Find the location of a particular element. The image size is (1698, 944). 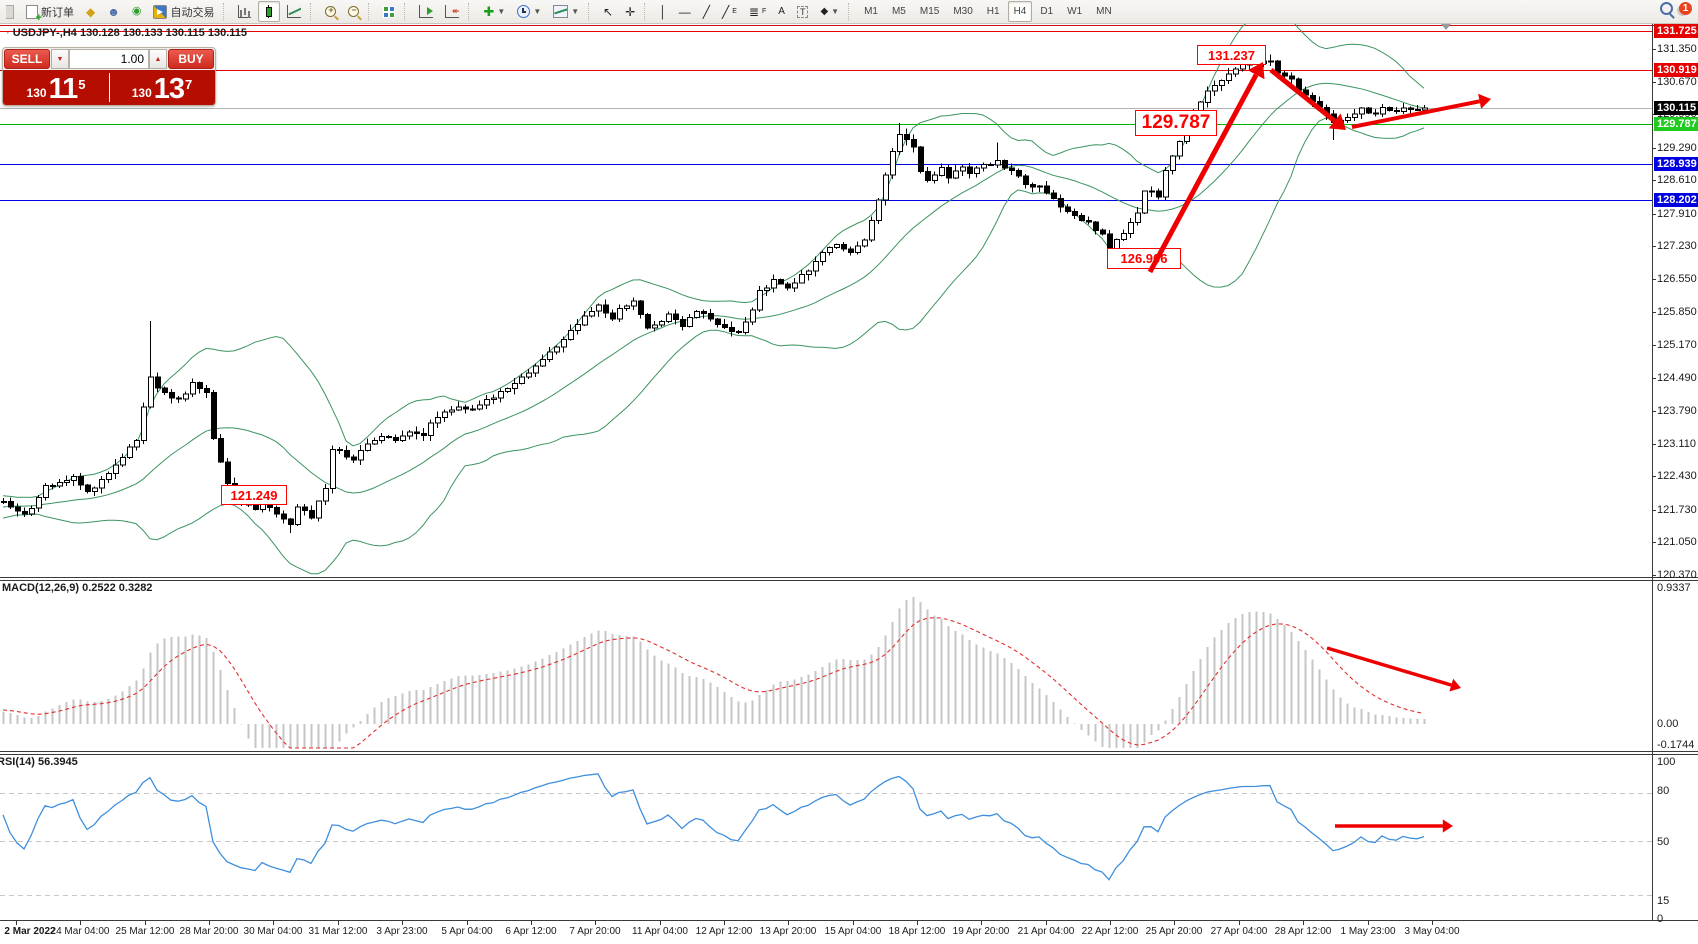

zoom-out-button: − is located at coordinates (353, 11).